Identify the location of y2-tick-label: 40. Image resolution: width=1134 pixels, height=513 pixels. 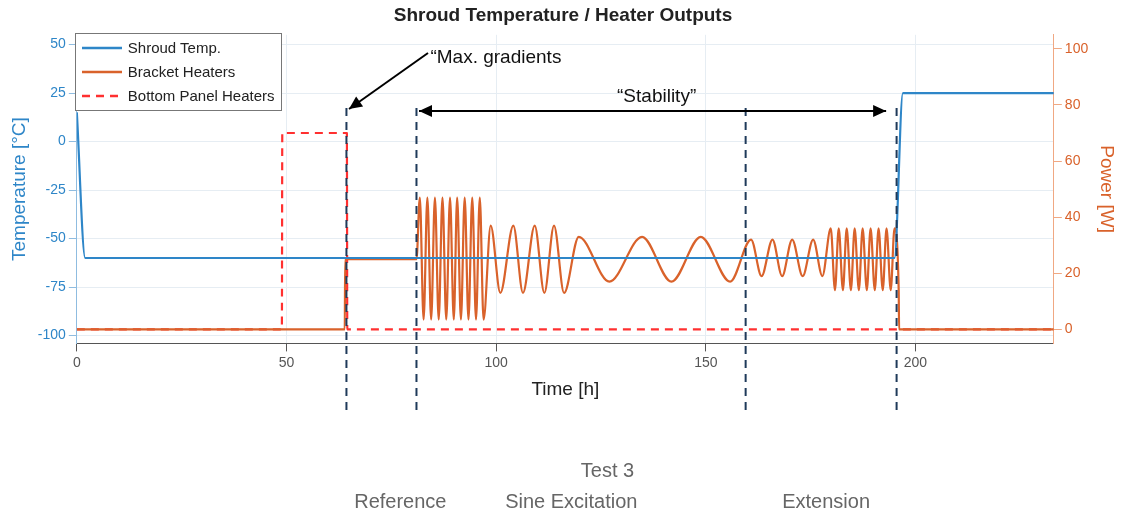
(1072, 216).